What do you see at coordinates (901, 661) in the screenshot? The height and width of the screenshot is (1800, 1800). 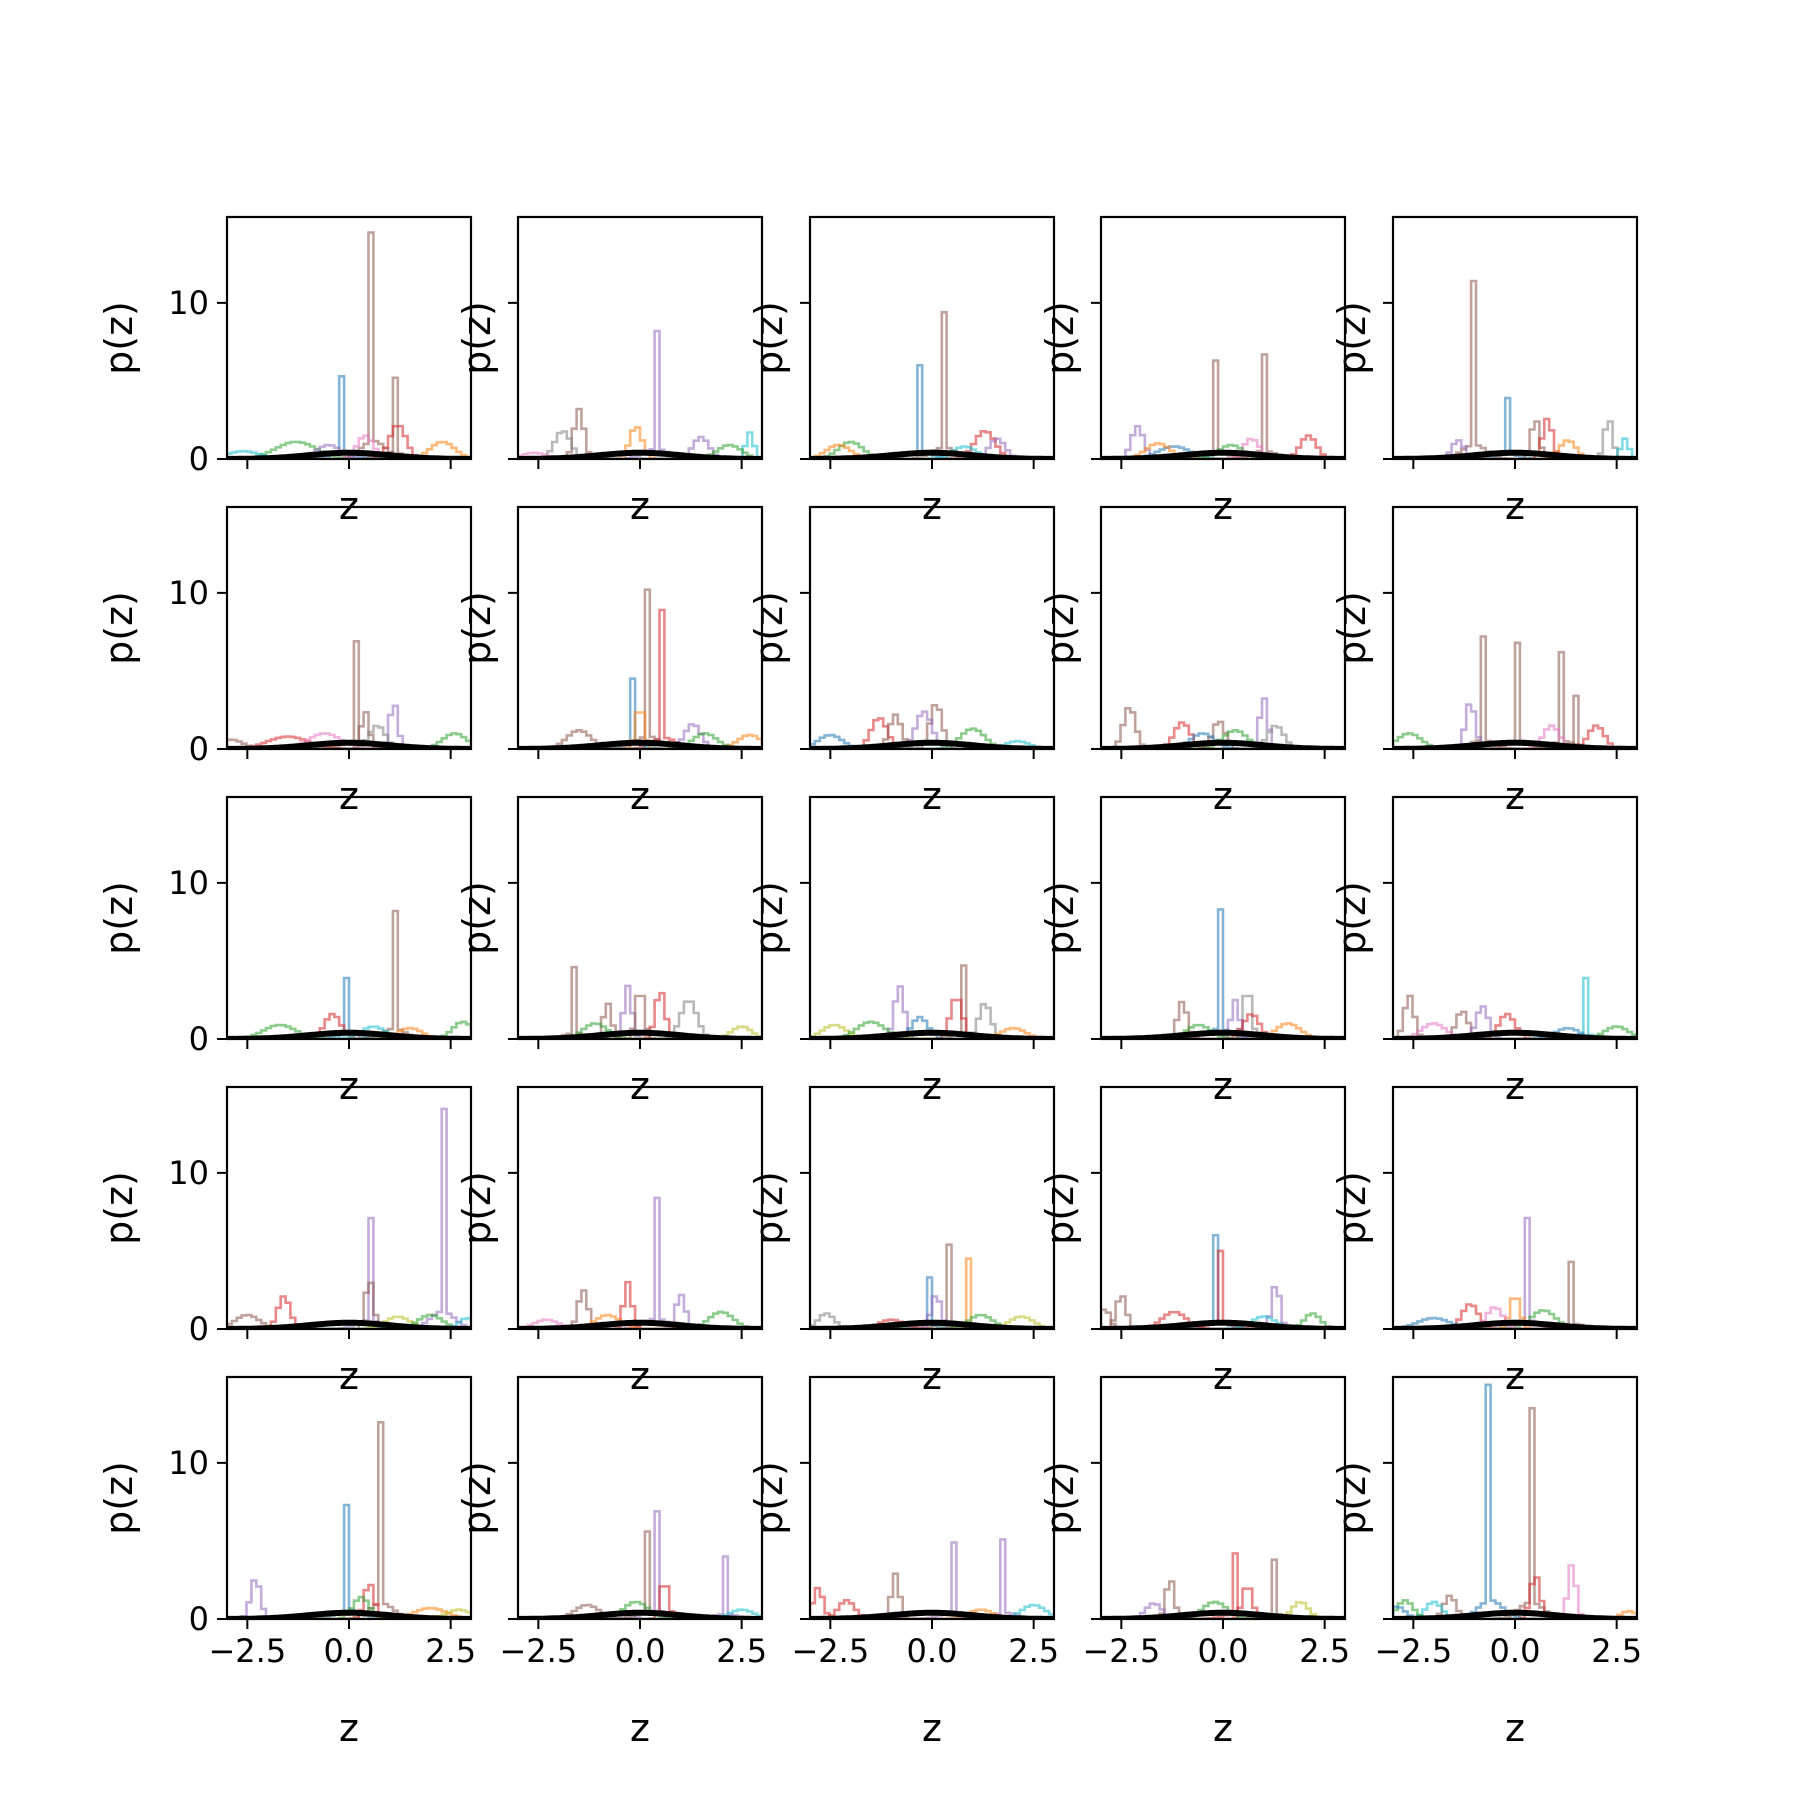 I see `subplot-r2-c3: zp(z)` at bounding box center [901, 661].